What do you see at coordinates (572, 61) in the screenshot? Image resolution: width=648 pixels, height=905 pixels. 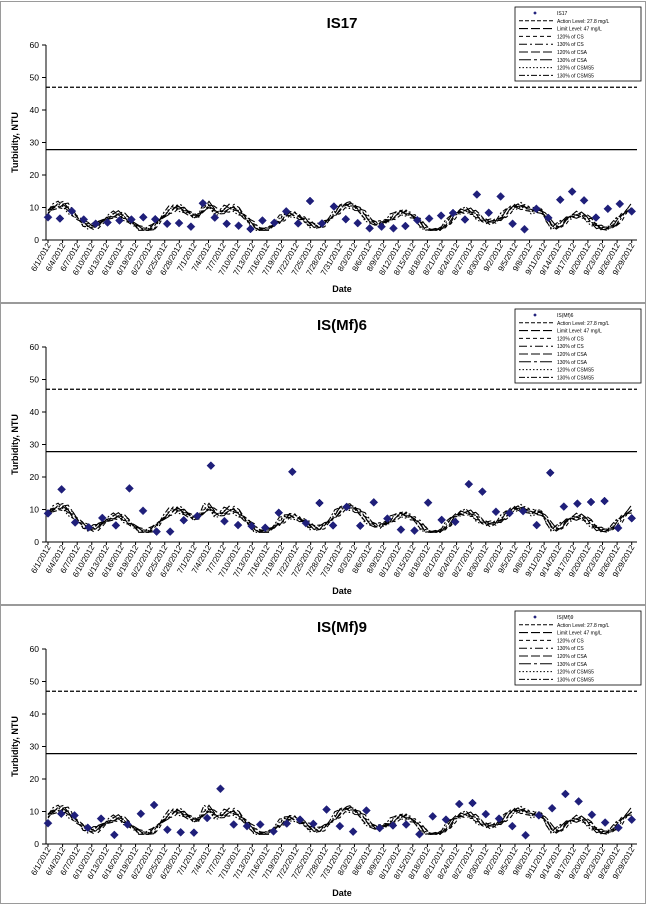 I see `legend-label: 130% of CSA` at bounding box center [572, 61].